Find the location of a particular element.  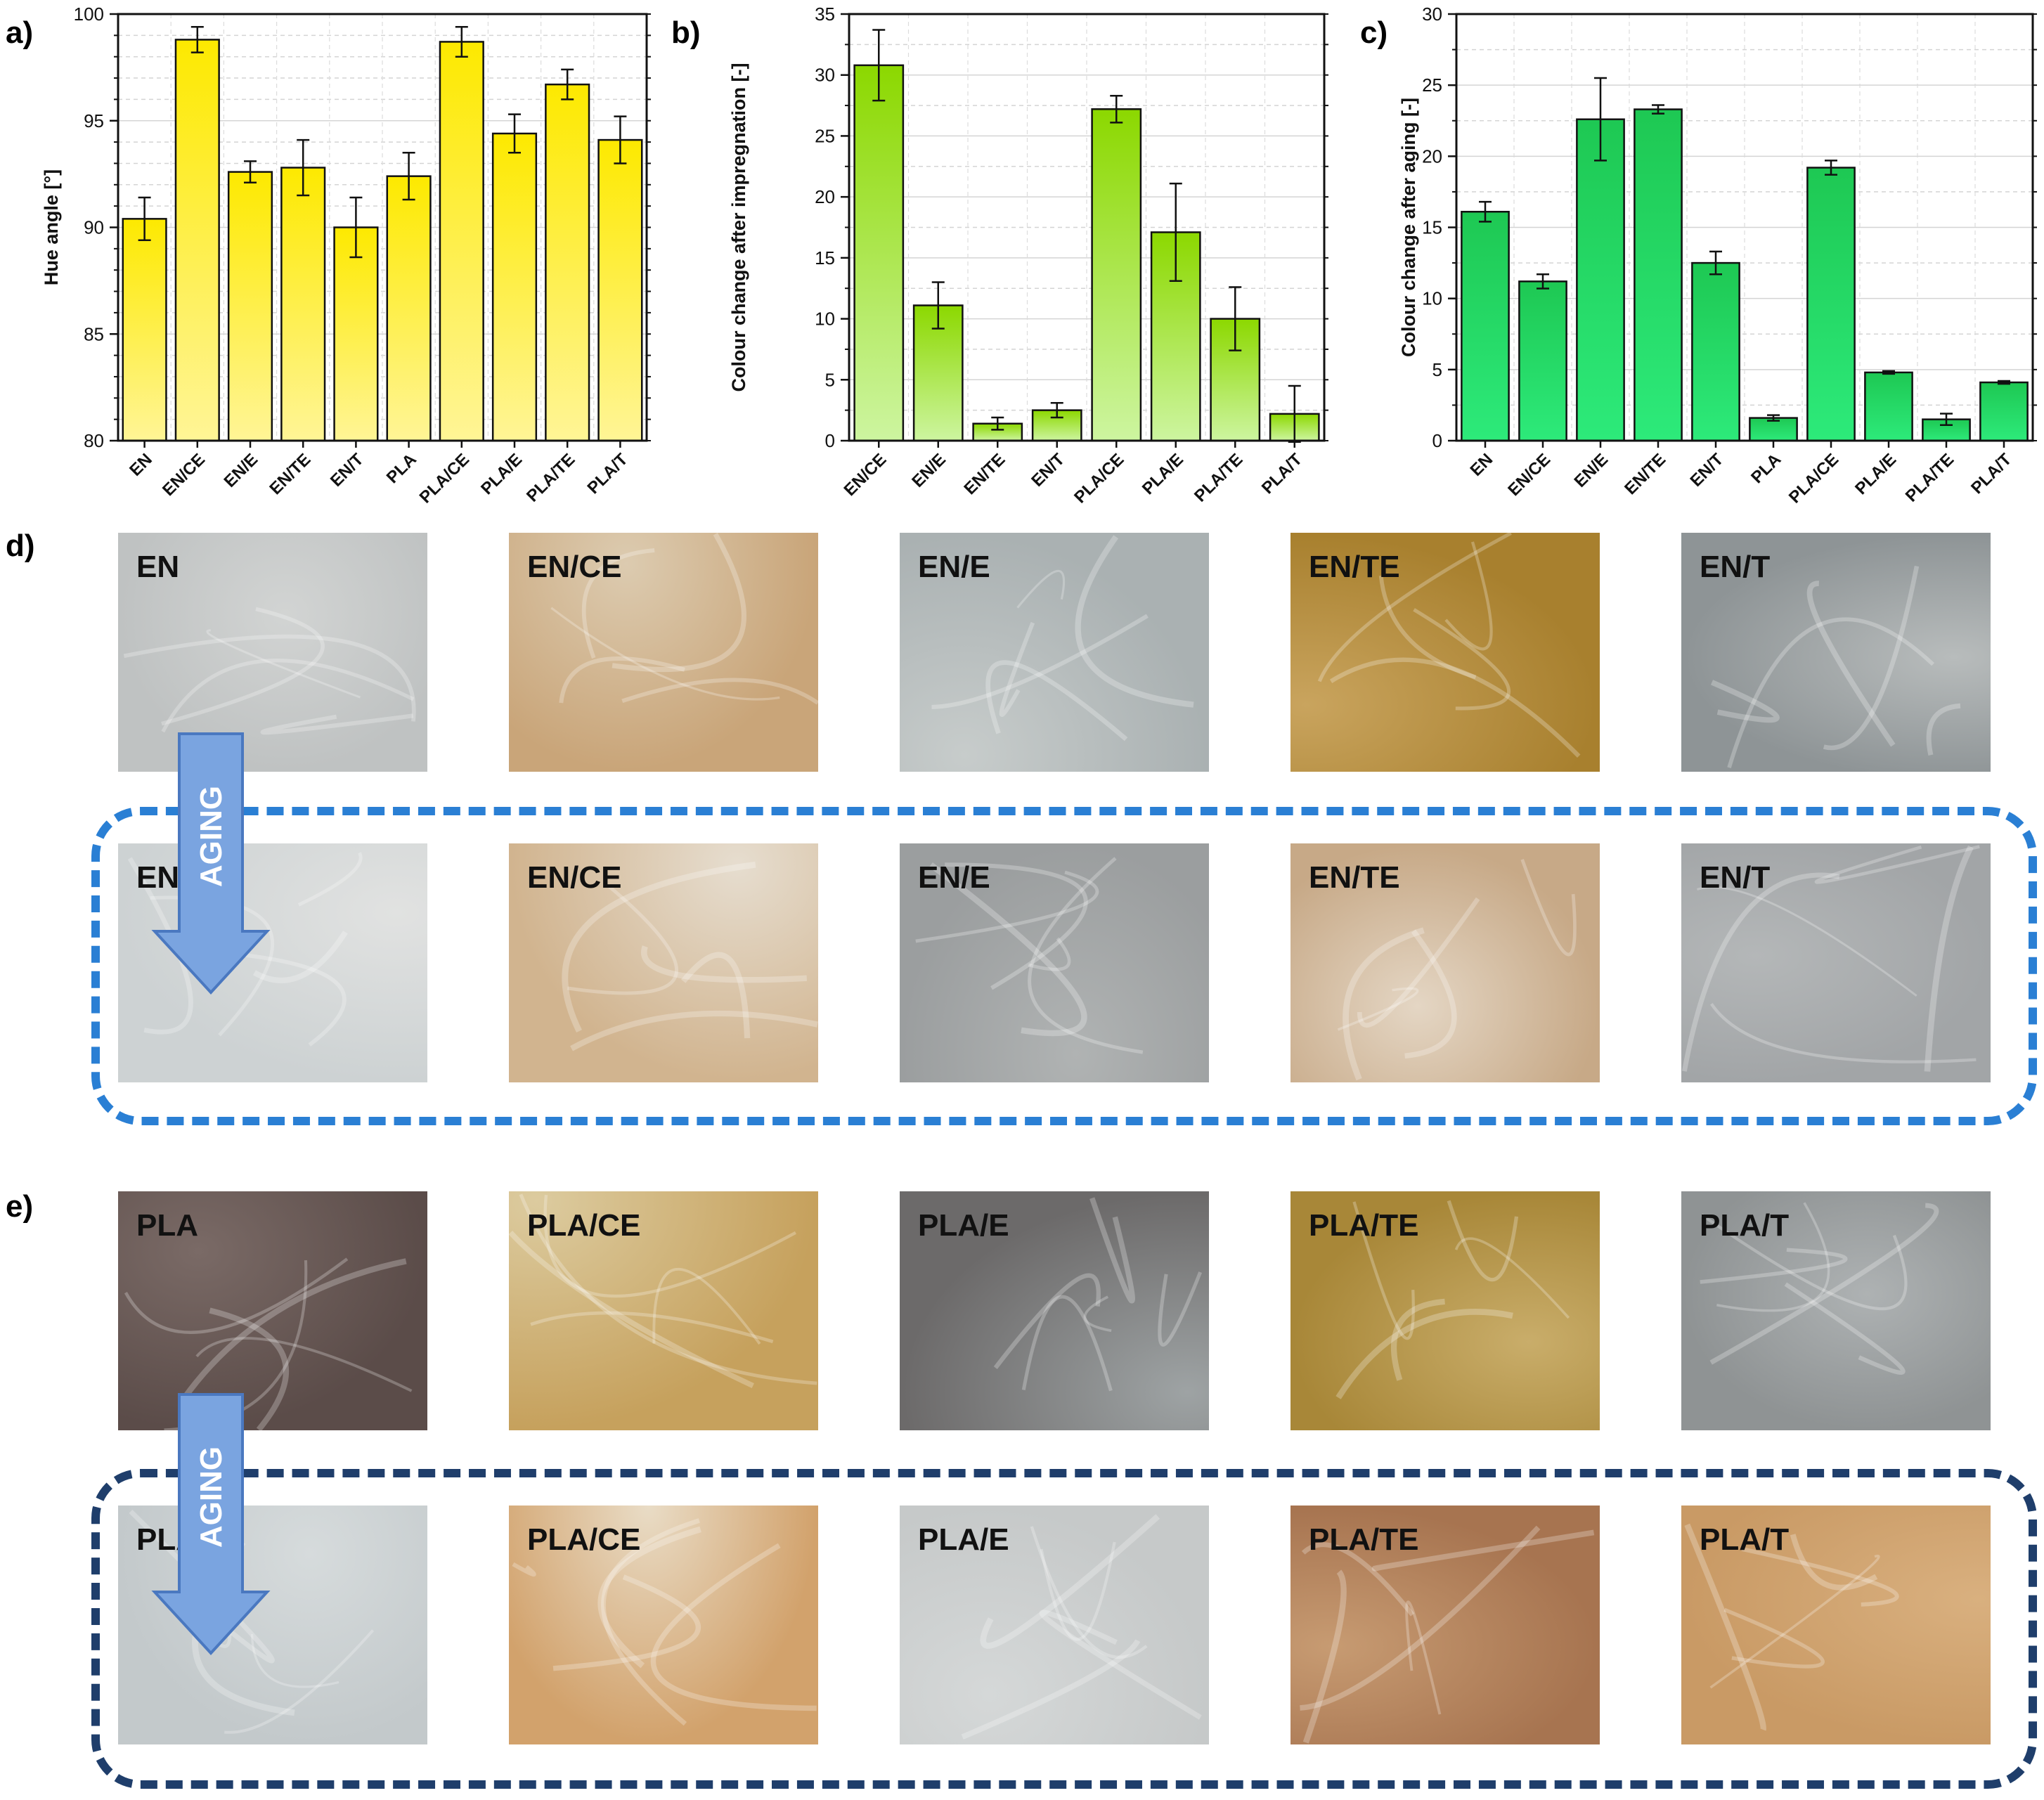

photo-label: PLA/CE is located at coordinates (584, 1225).